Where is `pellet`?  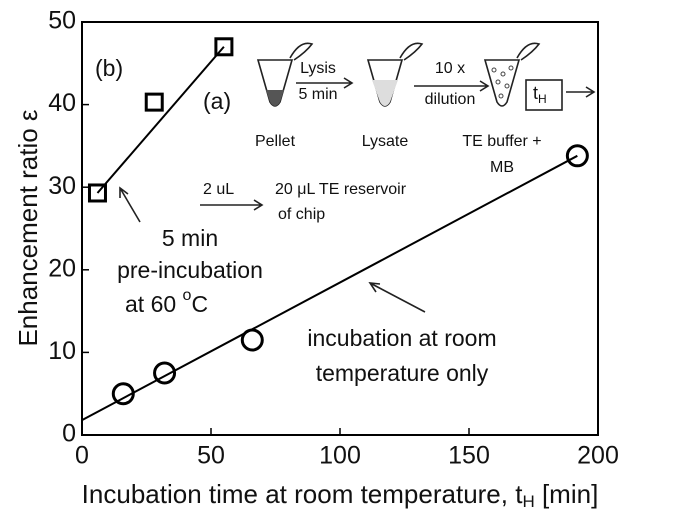
pellet is located at coordinates (275, 98).